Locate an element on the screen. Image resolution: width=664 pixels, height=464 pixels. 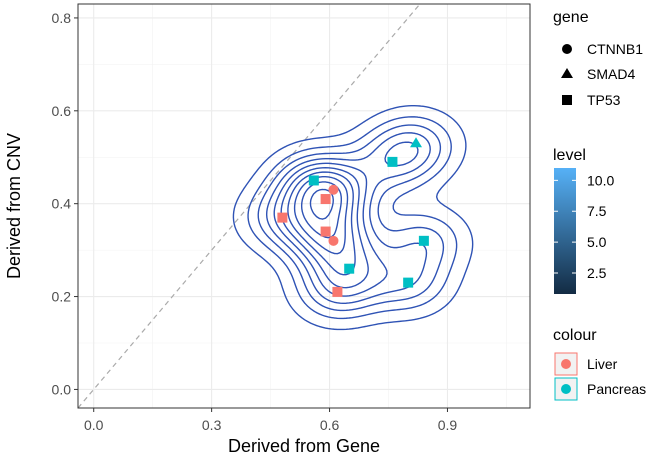
legend-liver-marker is located at coordinates (566, 364).